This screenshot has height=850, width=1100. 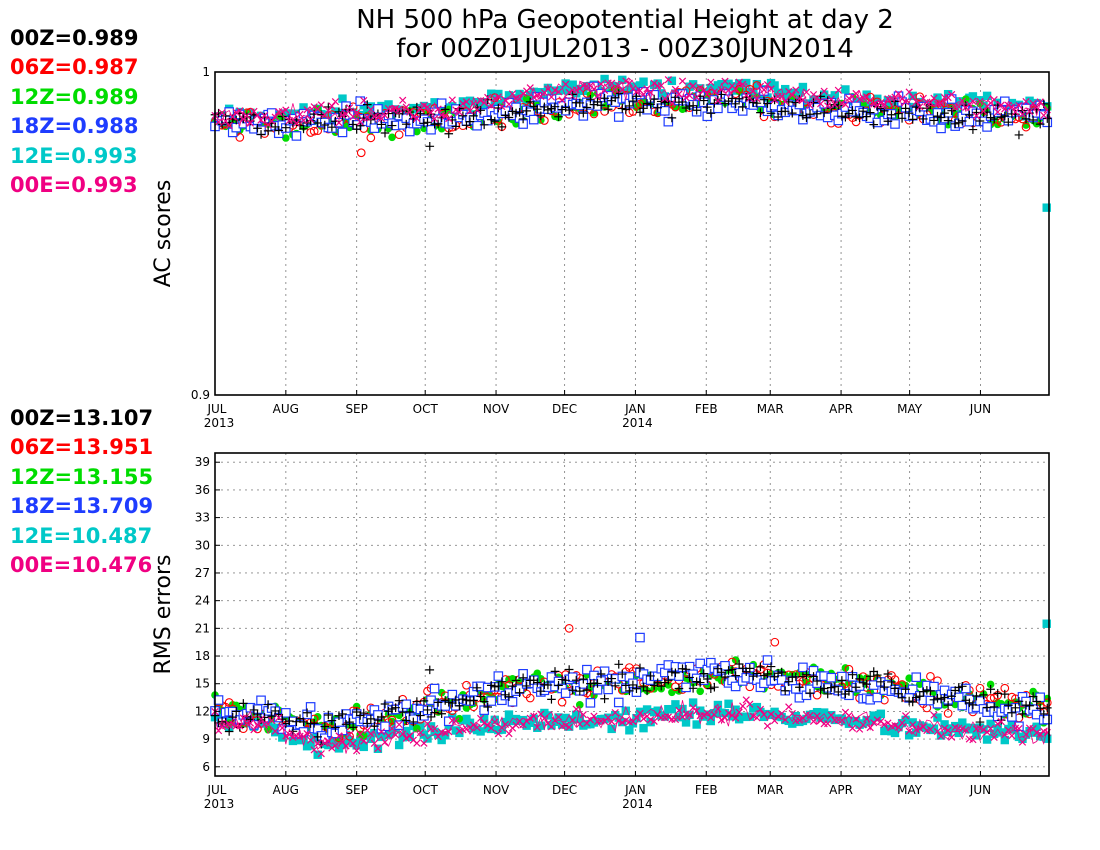 What do you see at coordinates (74, 67) in the screenshot?
I see `legend-item-06z: 06Z=0.987` at bounding box center [74, 67].